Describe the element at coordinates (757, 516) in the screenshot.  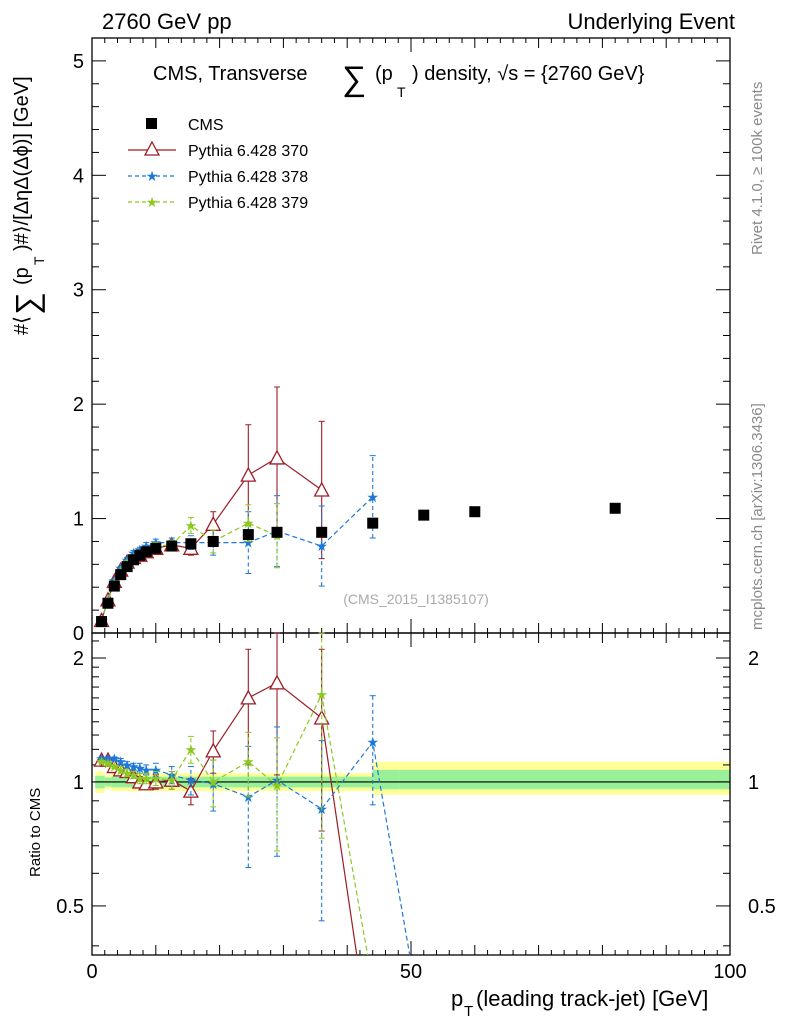
I see `source-label: mcplots.cern.ch [arXiv:1306.3436]` at that location.